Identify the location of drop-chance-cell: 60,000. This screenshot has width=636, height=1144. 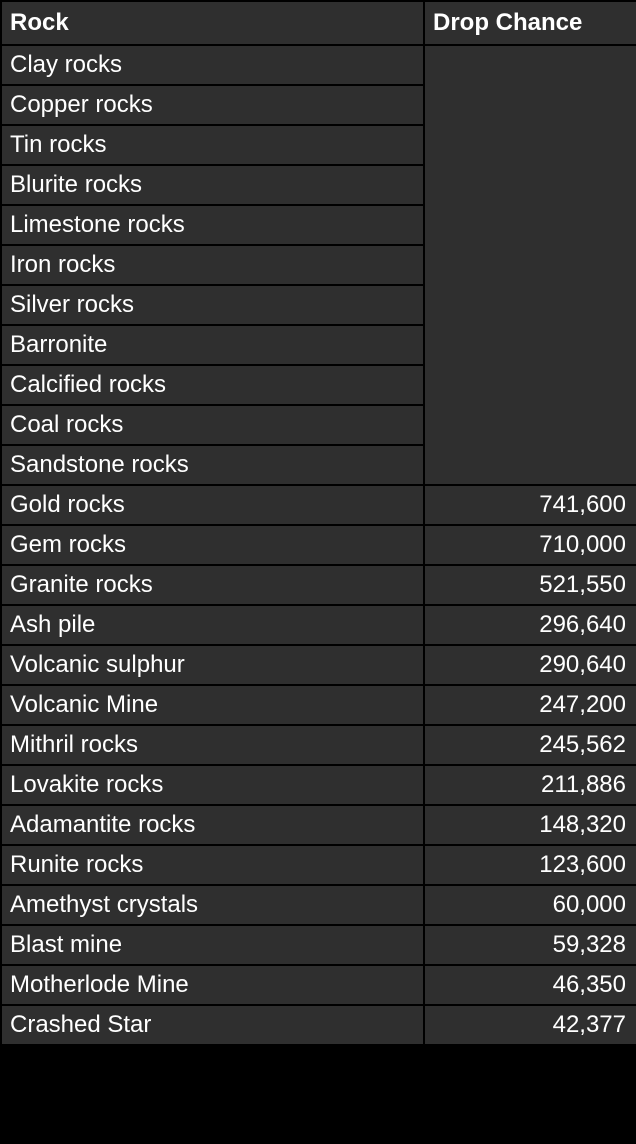
(529, 905).